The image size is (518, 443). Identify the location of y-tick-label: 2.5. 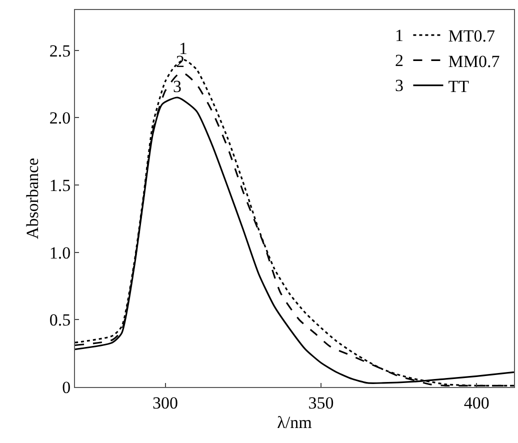
(60, 50).